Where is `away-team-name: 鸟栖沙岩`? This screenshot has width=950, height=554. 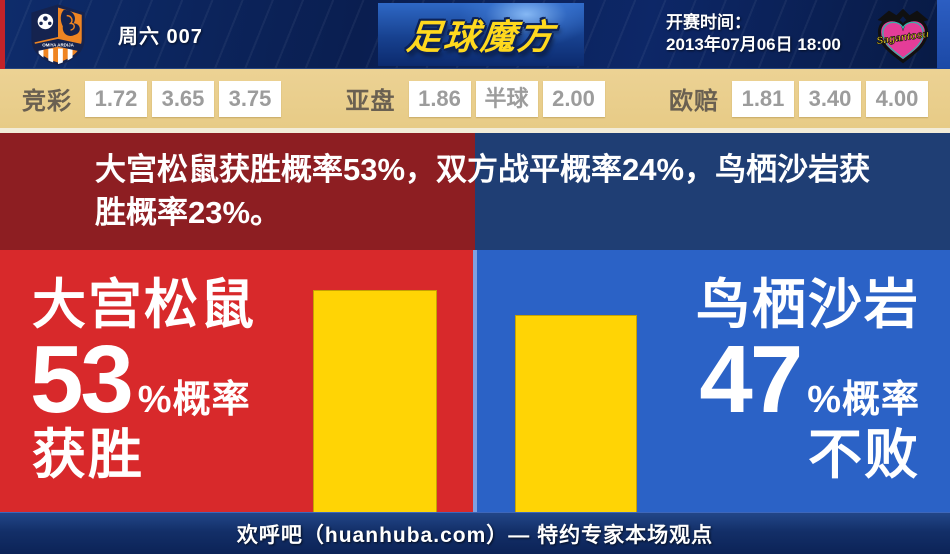
away-team-name: 鸟栖沙岩 is located at coordinates (808, 305).